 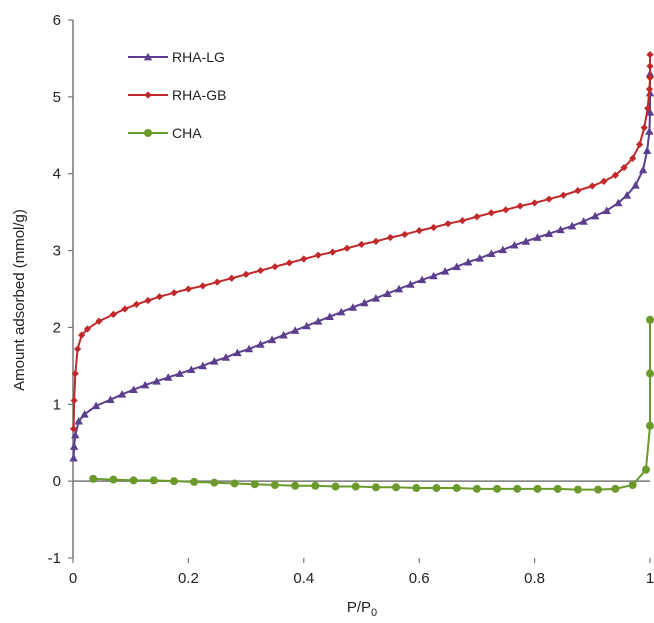 I want to click on x-tick-label: 1, so click(x=650, y=578).